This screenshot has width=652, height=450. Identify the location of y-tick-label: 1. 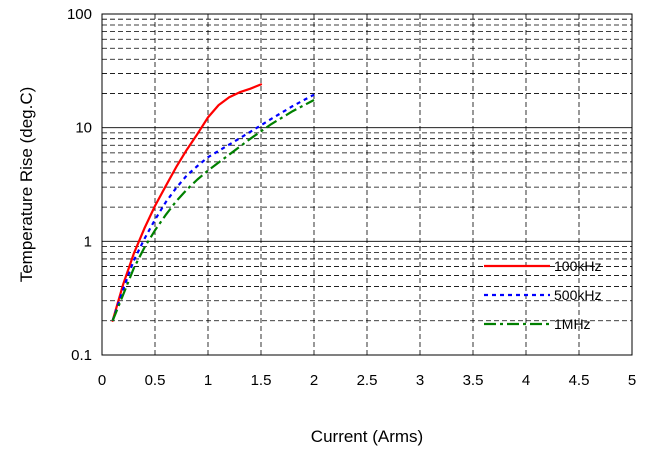
(88, 241).